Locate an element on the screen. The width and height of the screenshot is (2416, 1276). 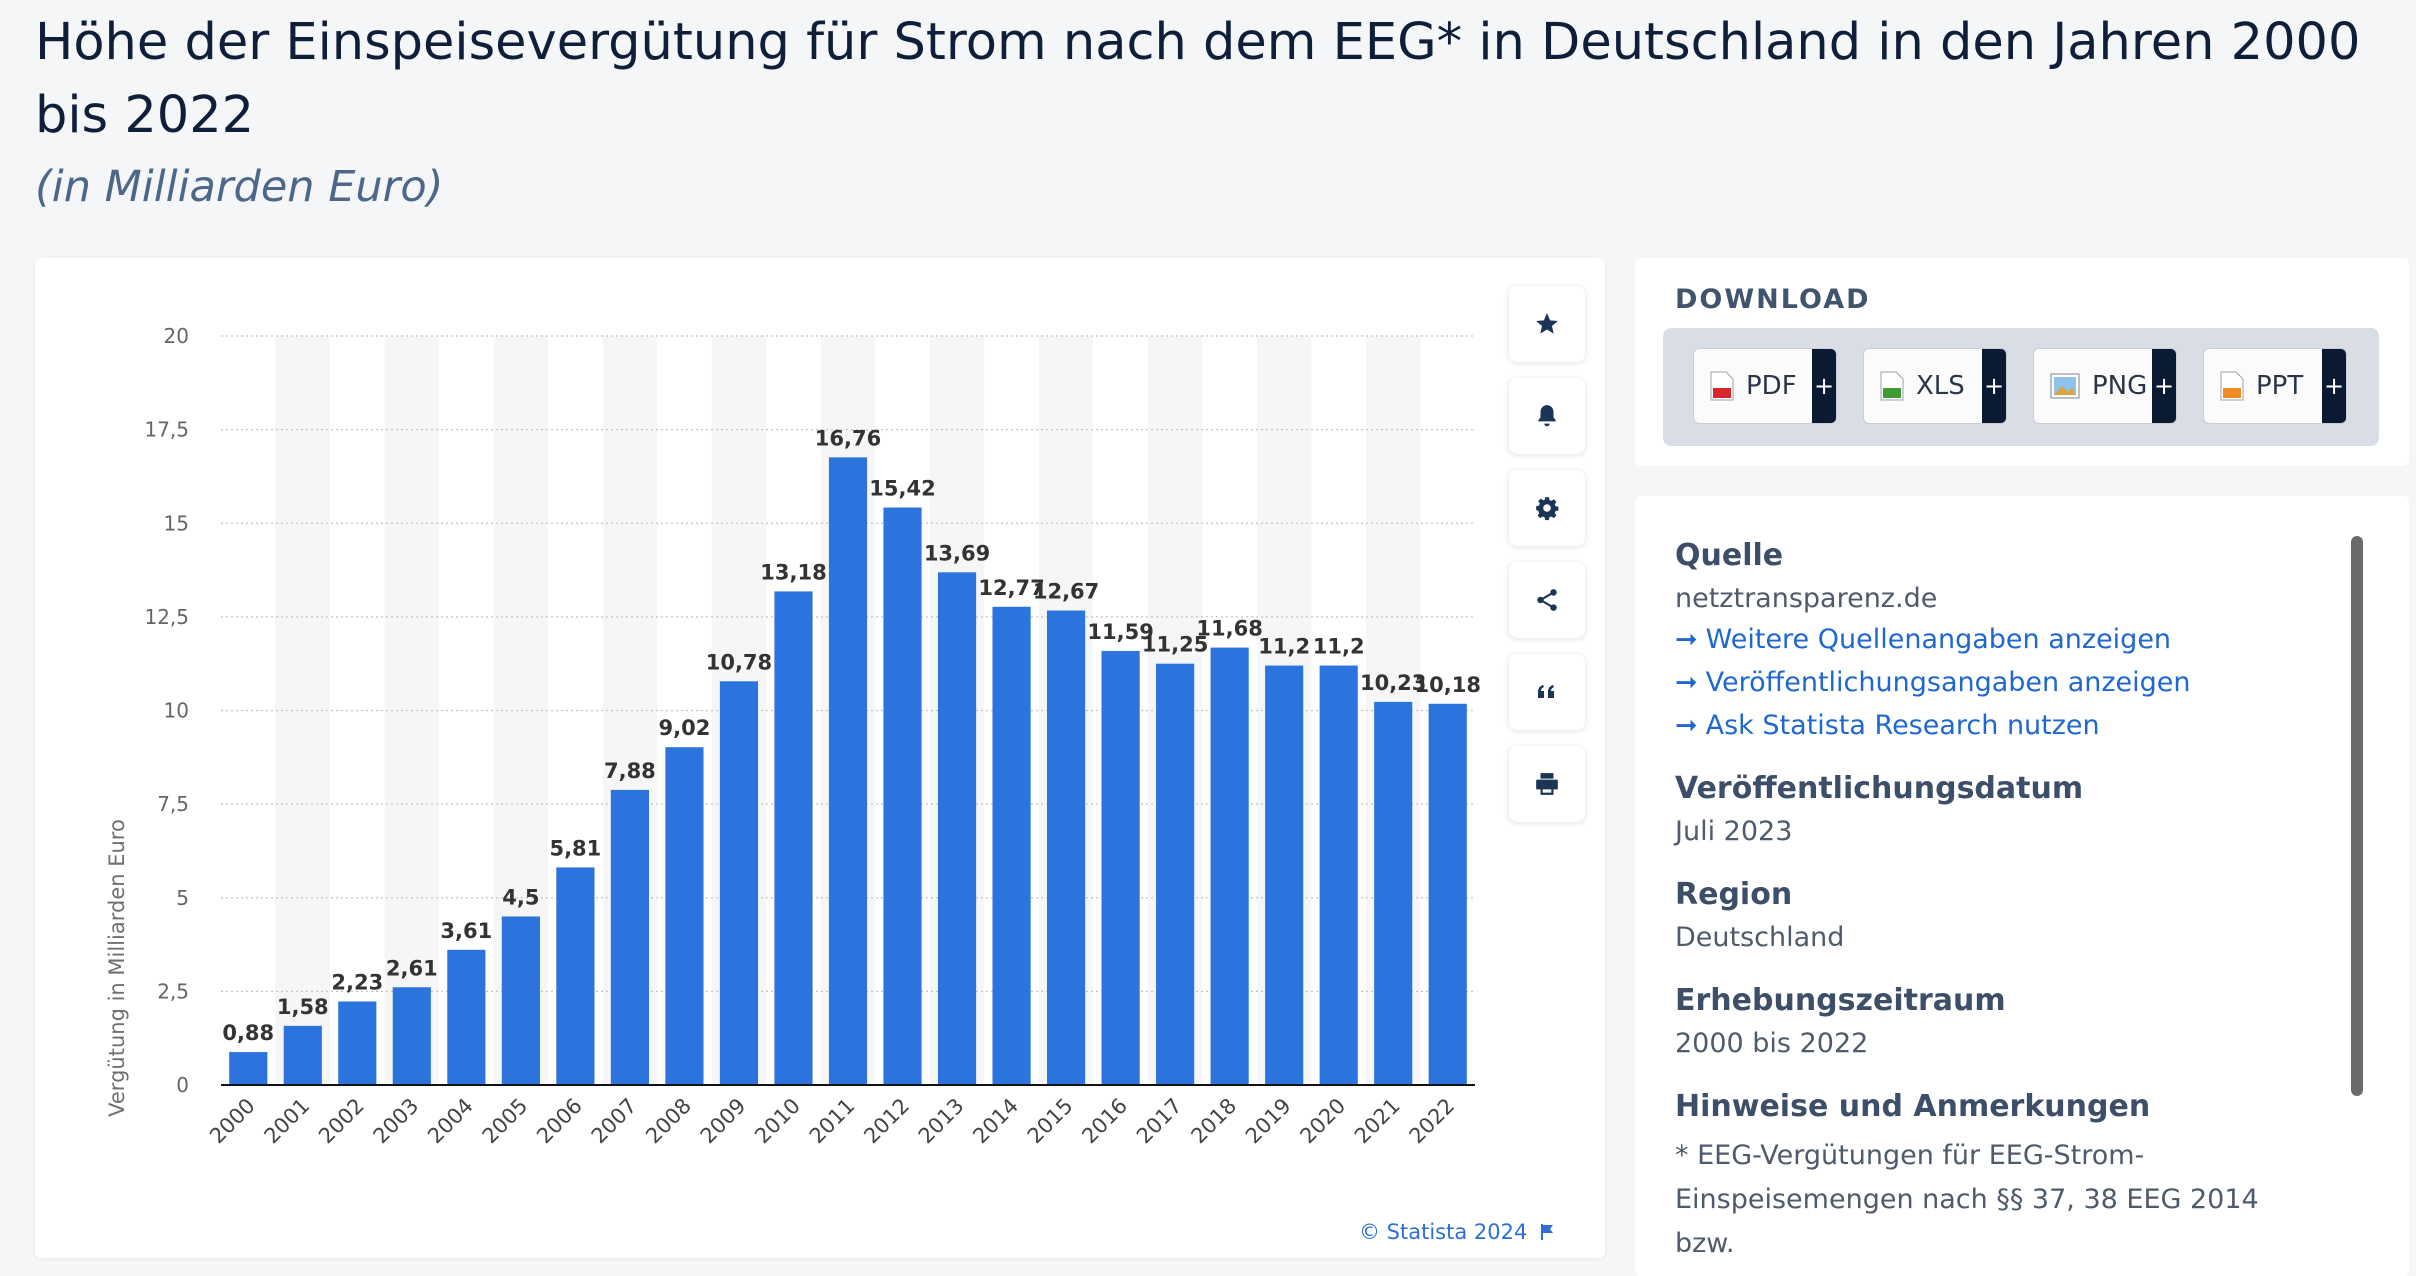
x-tick-label: 2015 is located at coordinates (1050, 1121).